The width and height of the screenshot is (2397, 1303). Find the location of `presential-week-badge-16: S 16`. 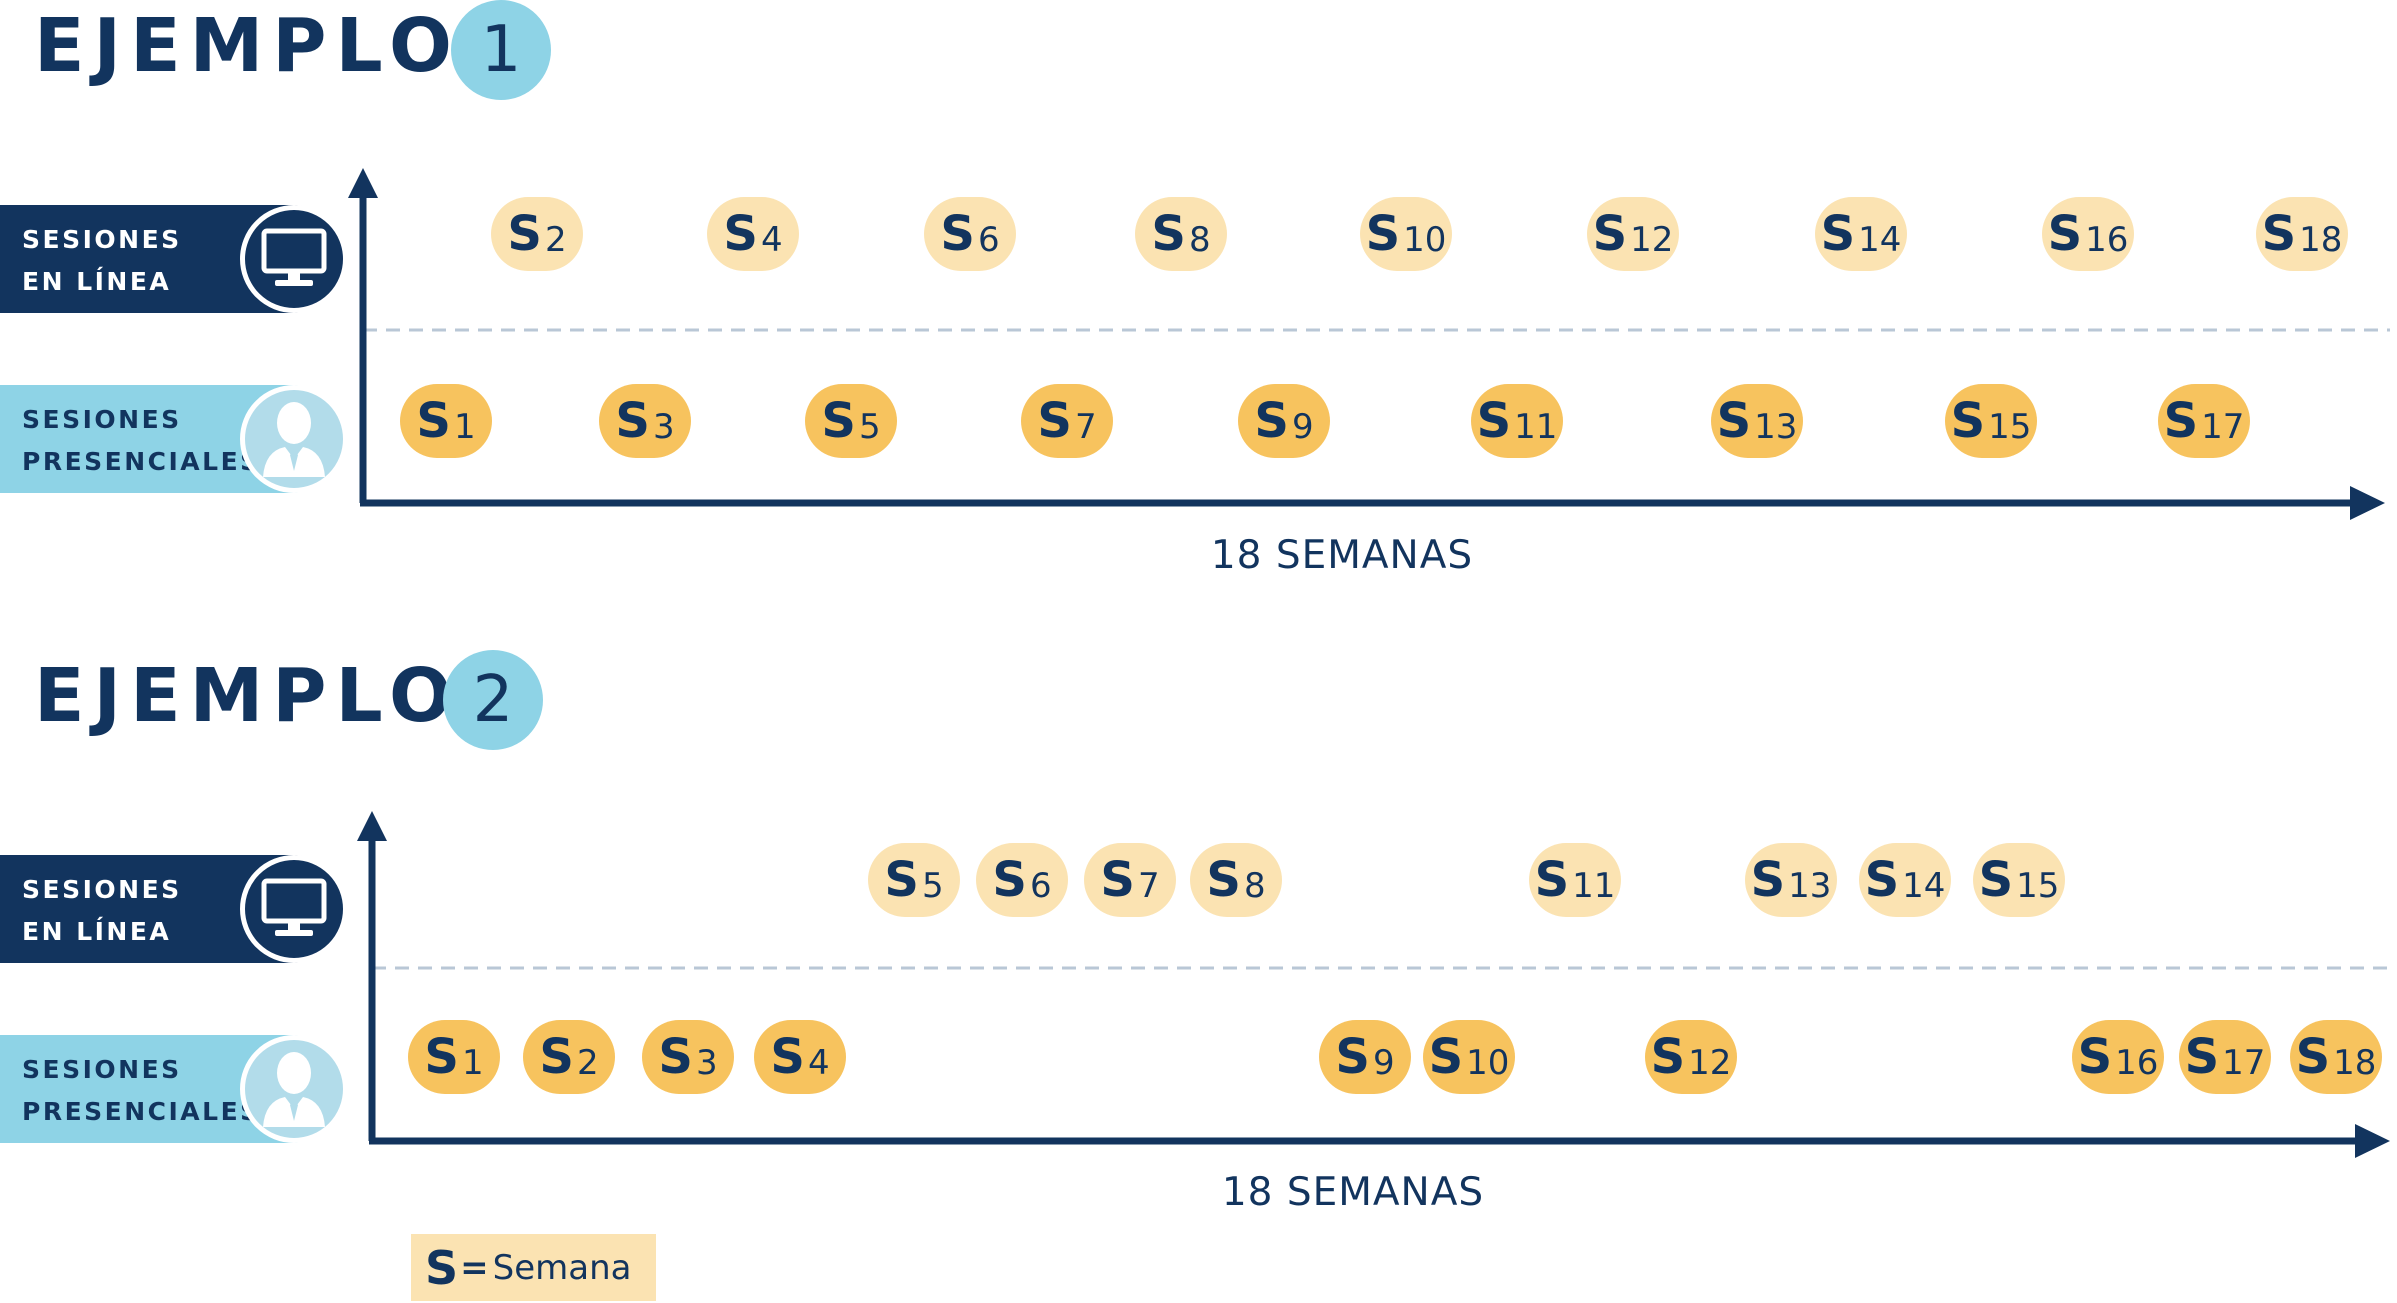

presential-week-badge-16: S 16 is located at coordinates (2118, 1057).